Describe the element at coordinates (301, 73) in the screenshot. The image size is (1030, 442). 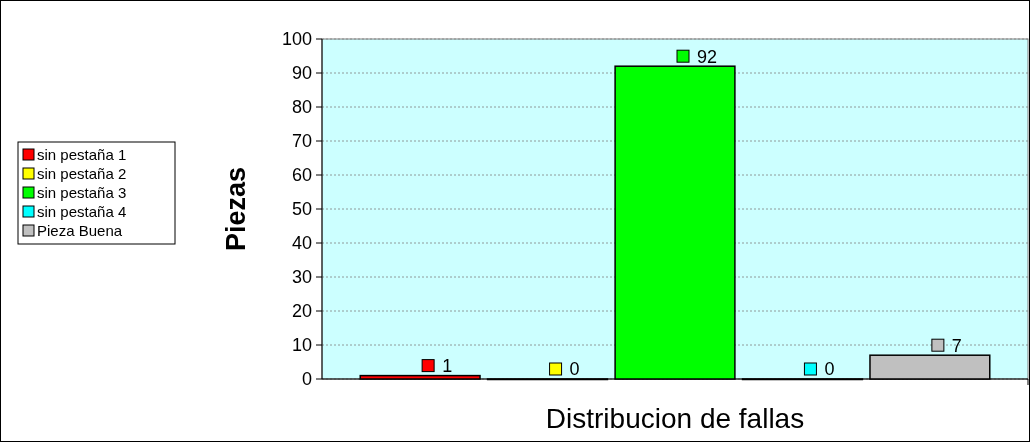
I see `y-tick-label: 90` at that location.